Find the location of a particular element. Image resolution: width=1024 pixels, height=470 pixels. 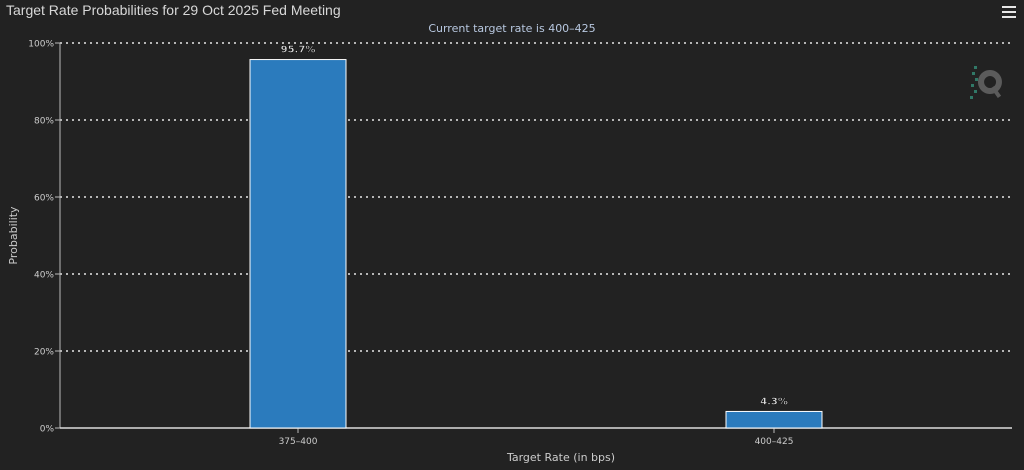

hamburger-menu-icon is located at coordinates (1009, 13).